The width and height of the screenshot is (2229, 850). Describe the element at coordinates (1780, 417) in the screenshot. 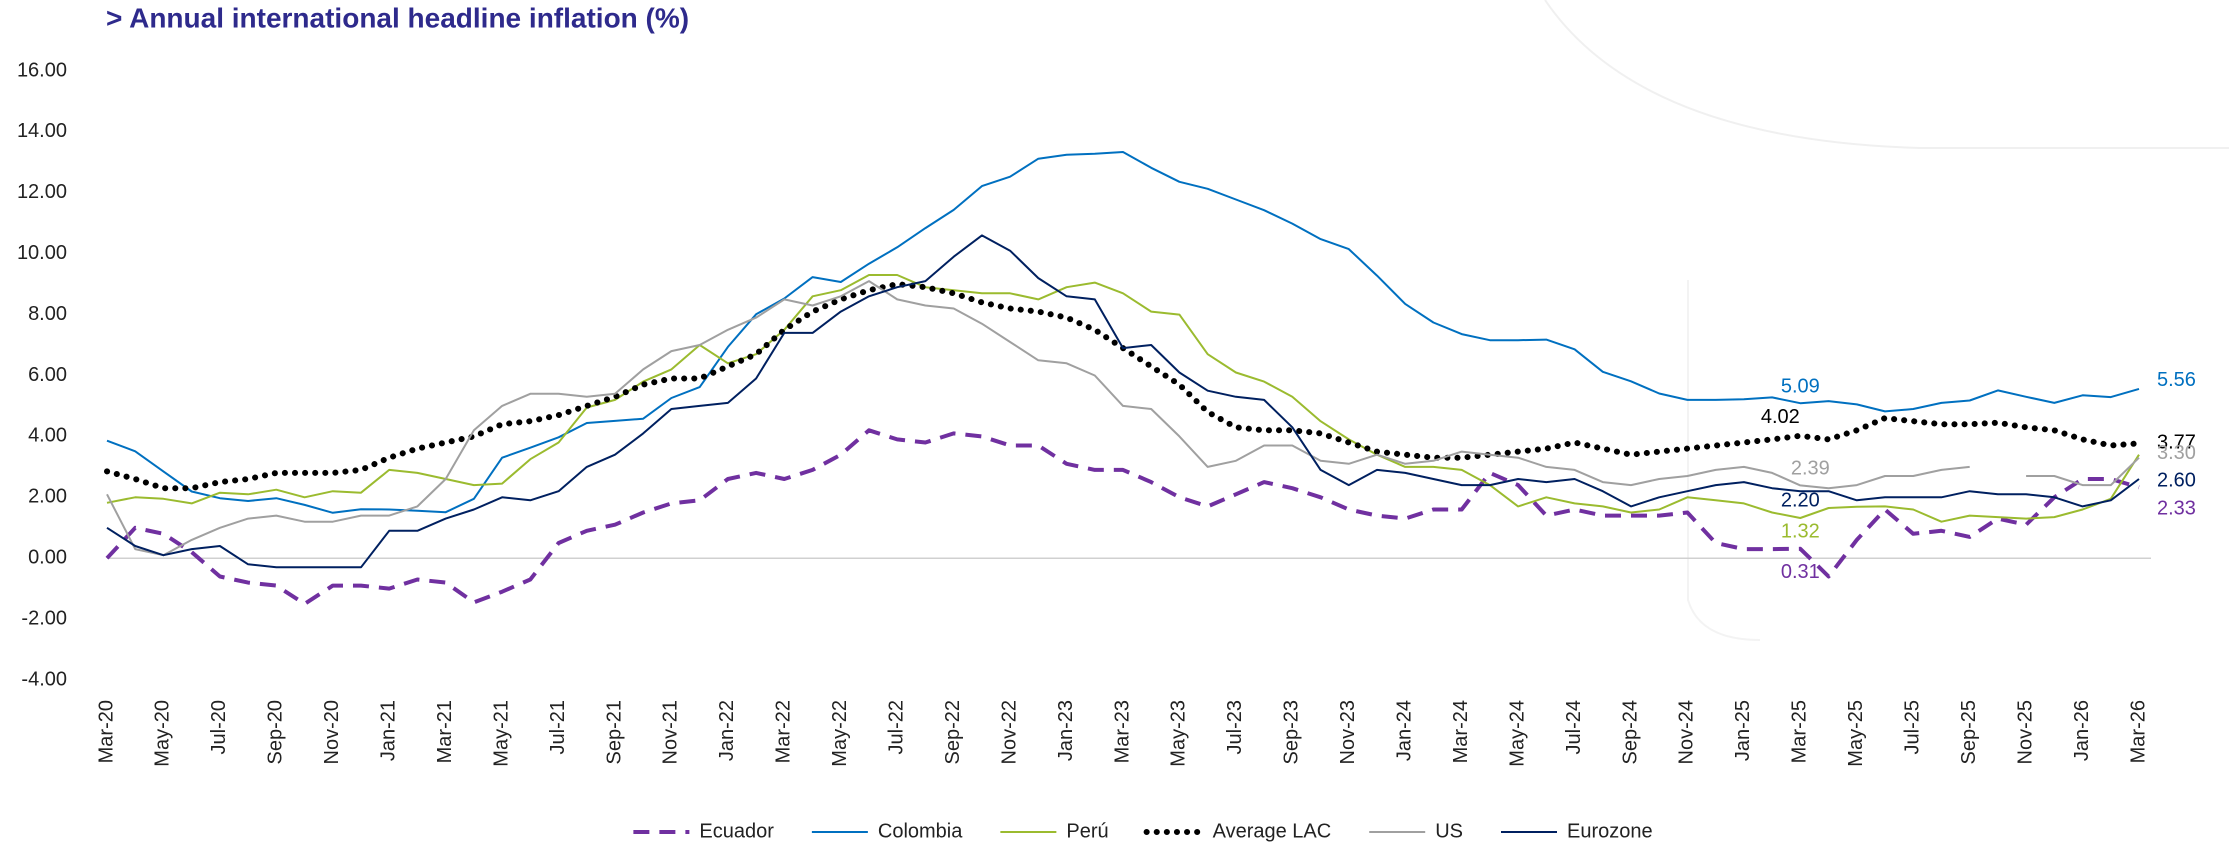

I see `data-label: 4.02` at that location.